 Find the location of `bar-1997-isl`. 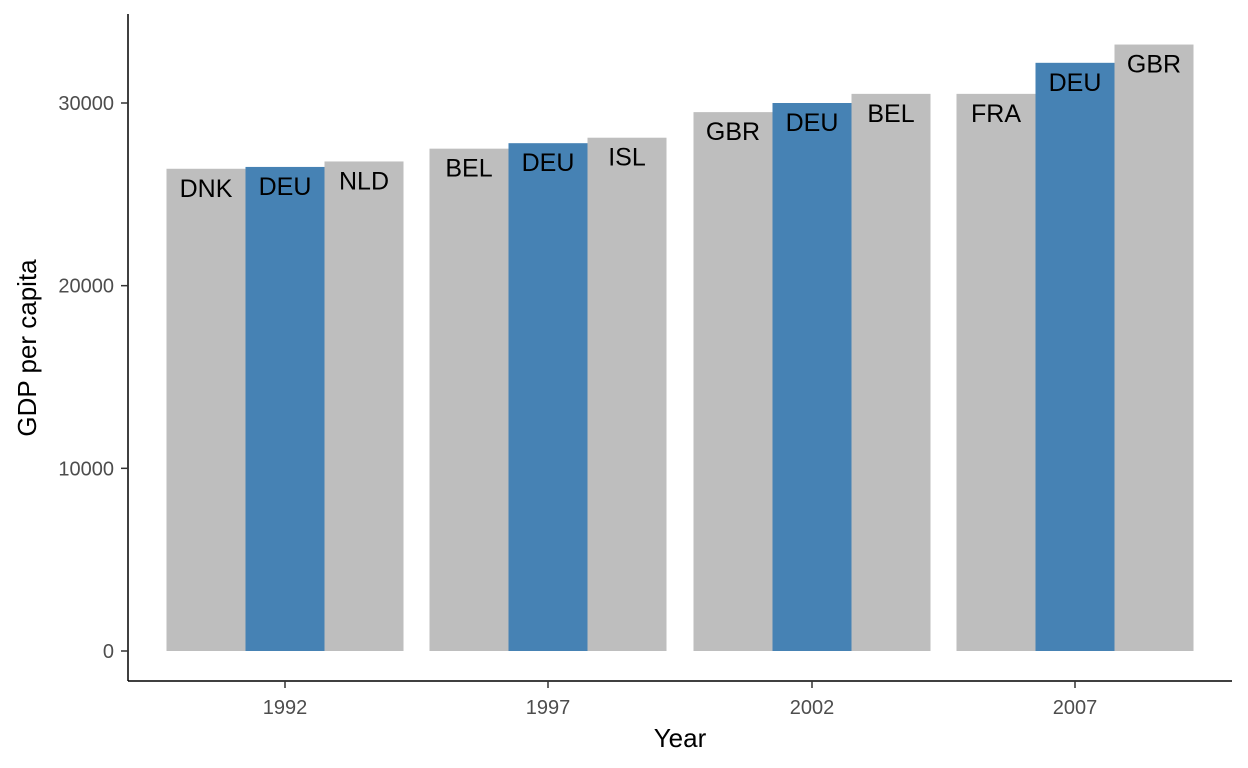

bar-1997-isl is located at coordinates (627, 394).